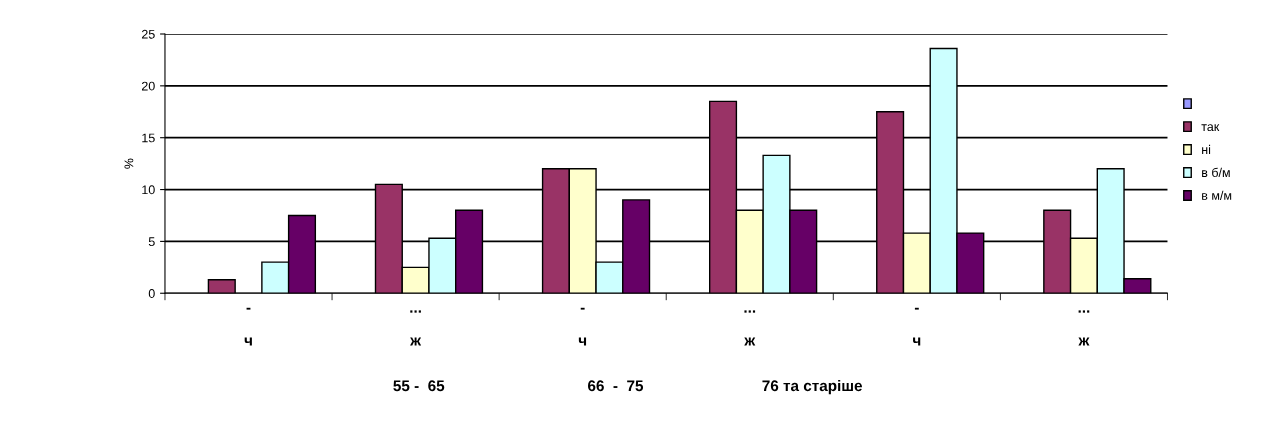 The image size is (1269, 425). Describe the element at coordinates (1210, 128) in the screenshot. I see `legend-label: так` at that location.